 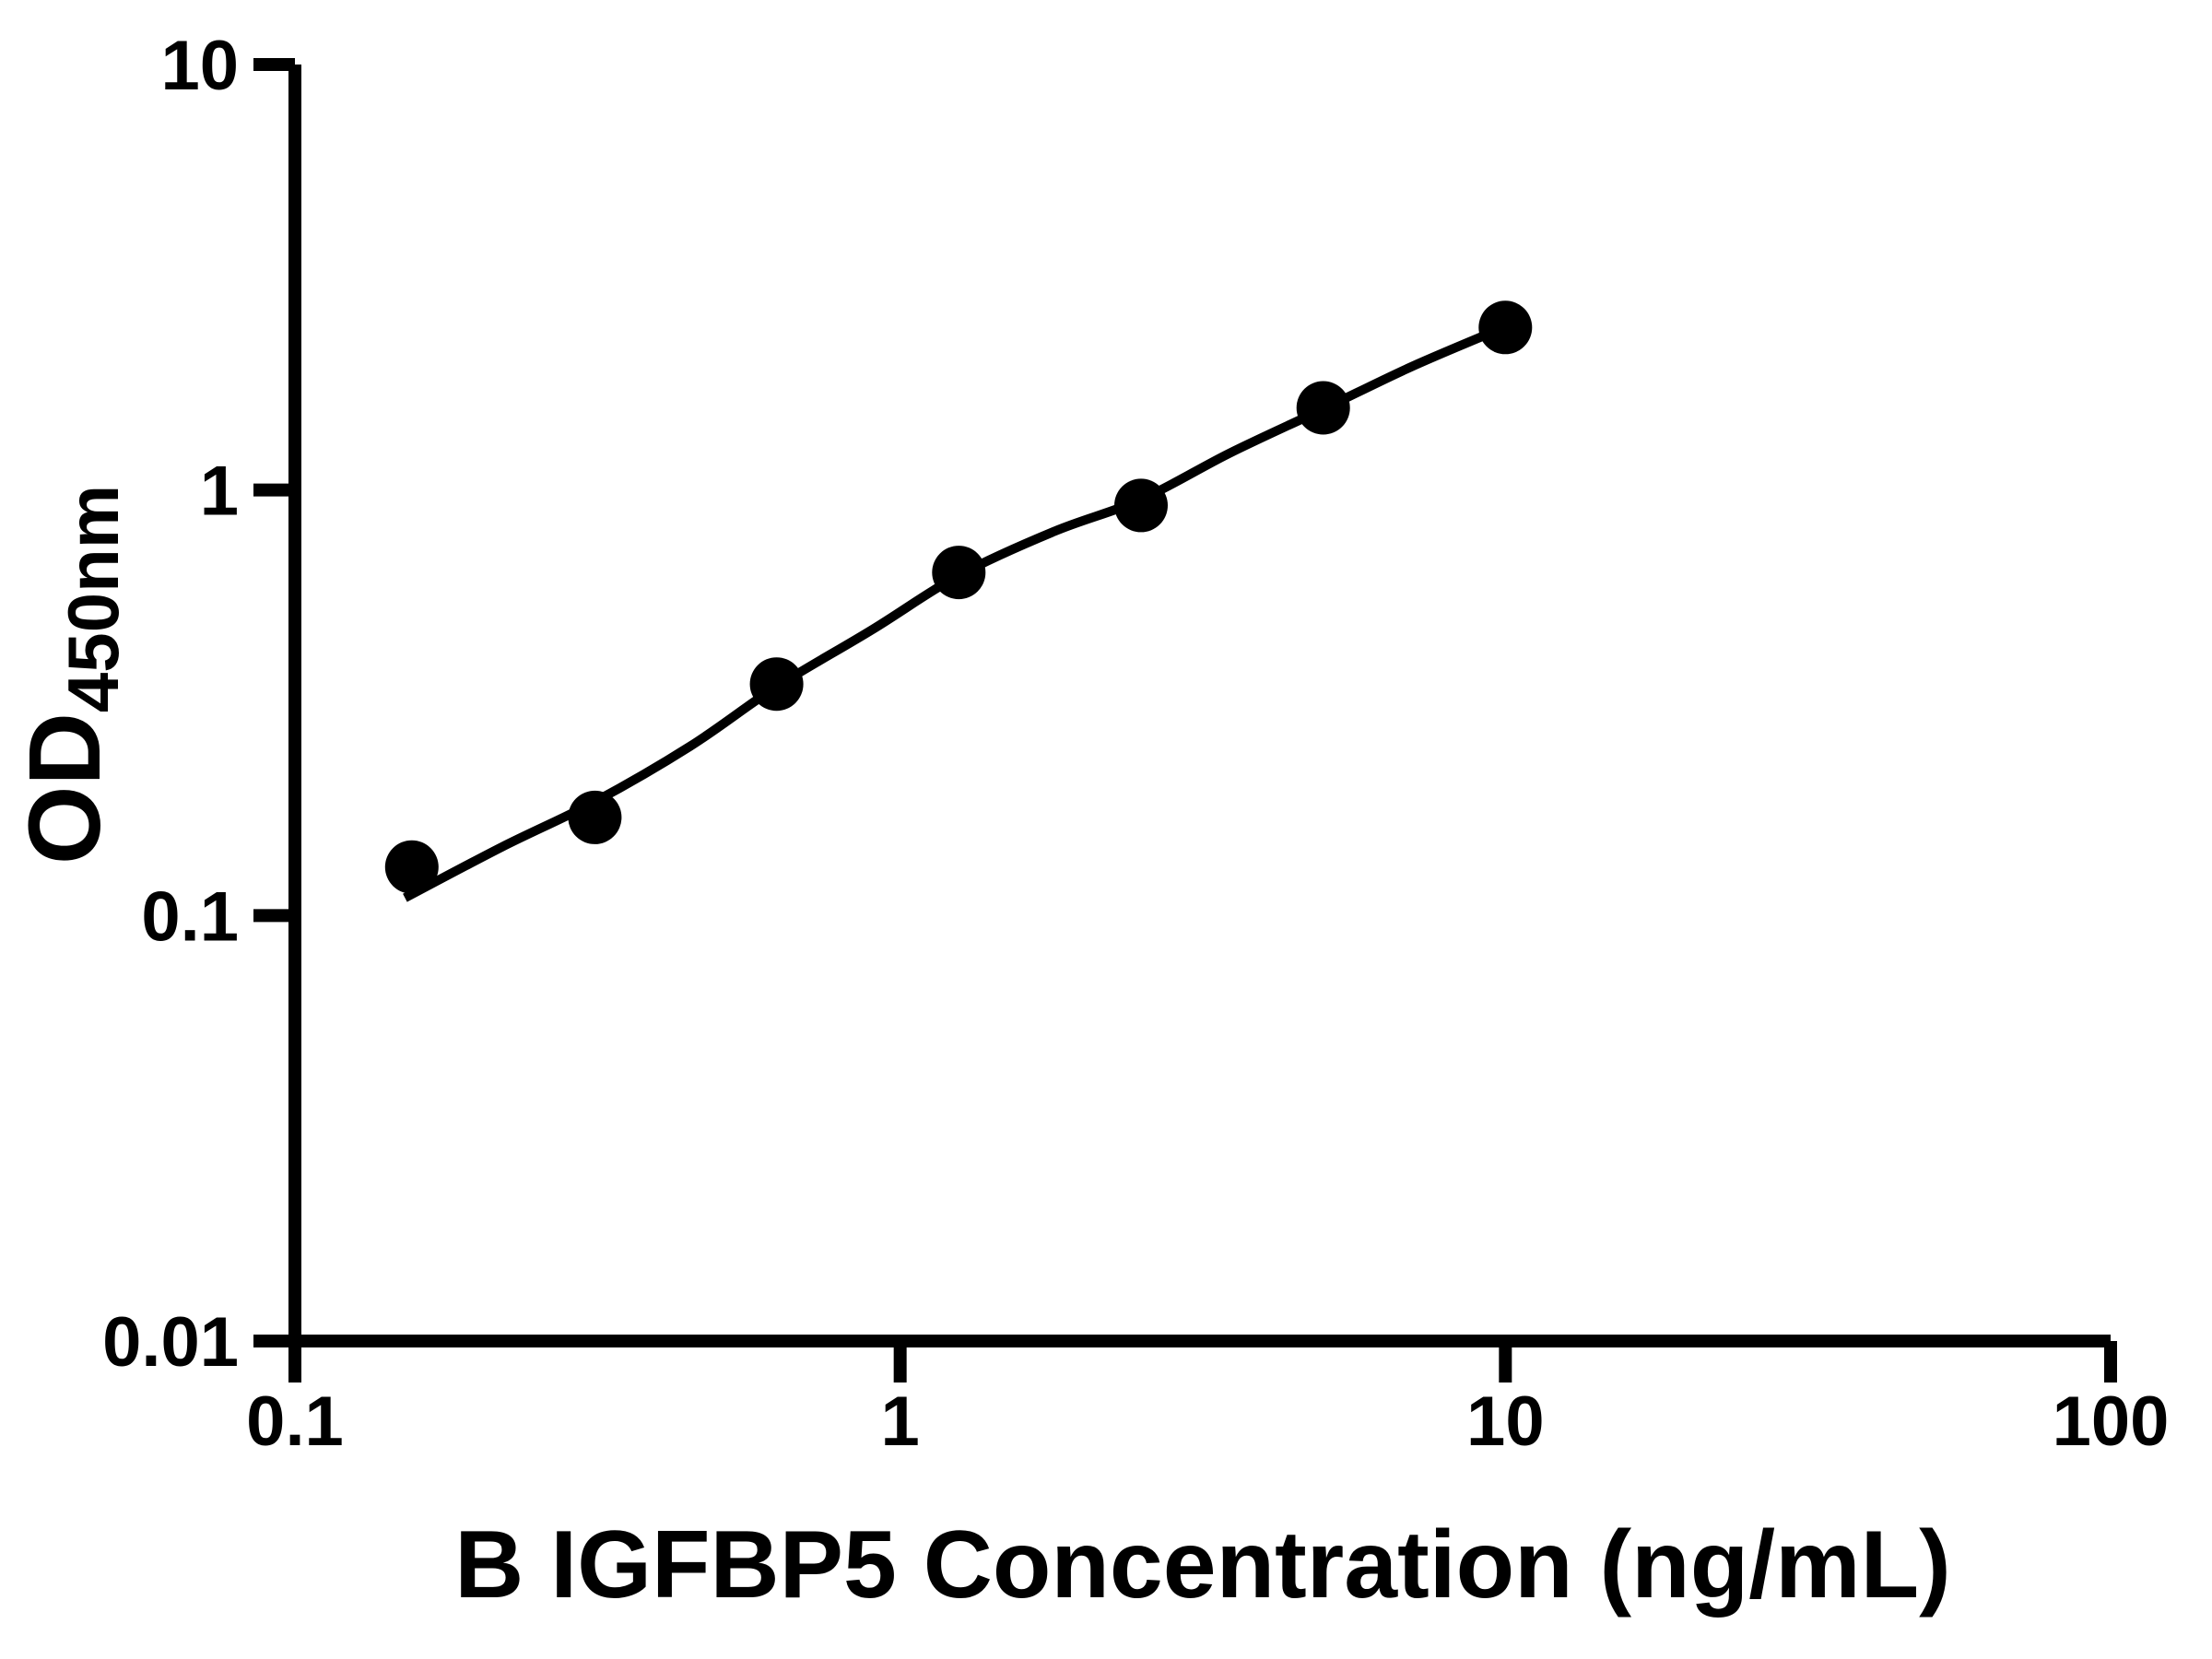 What do you see at coordinates (65, 788) in the screenshot?
I see `y-axis-title-main: OD` at bounding box center [65, 788].